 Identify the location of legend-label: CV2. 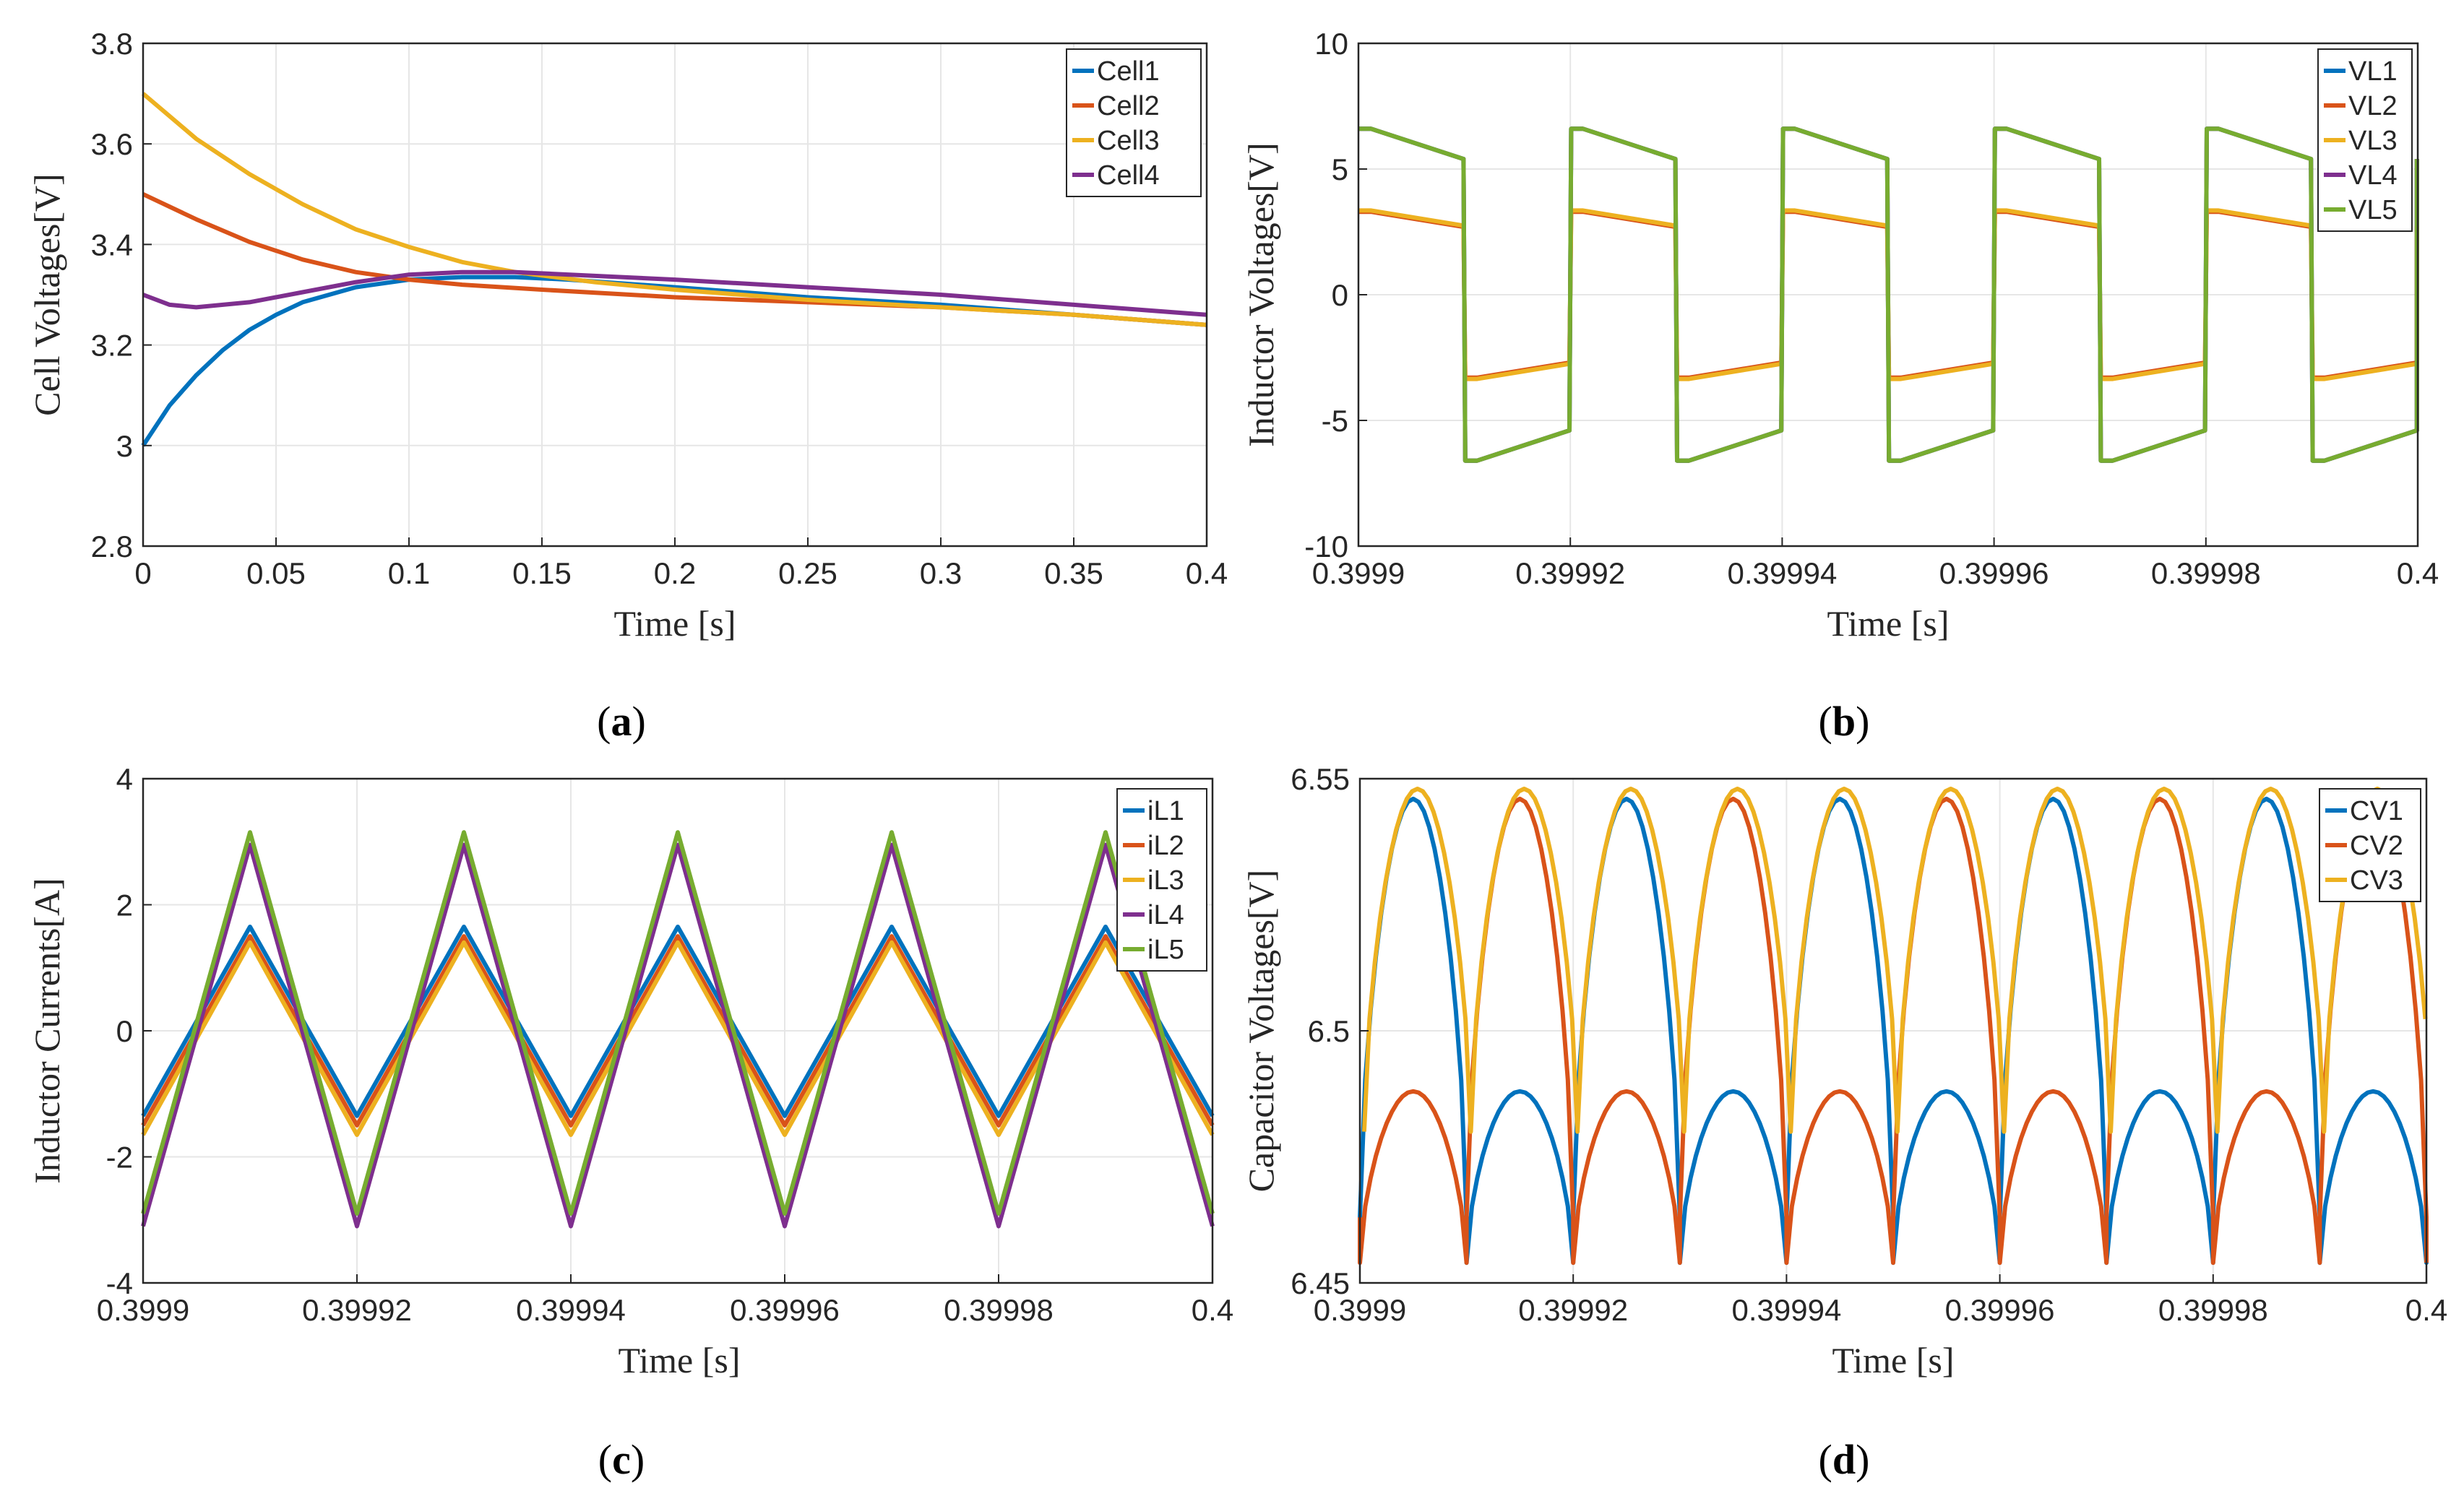
(2376, 846).